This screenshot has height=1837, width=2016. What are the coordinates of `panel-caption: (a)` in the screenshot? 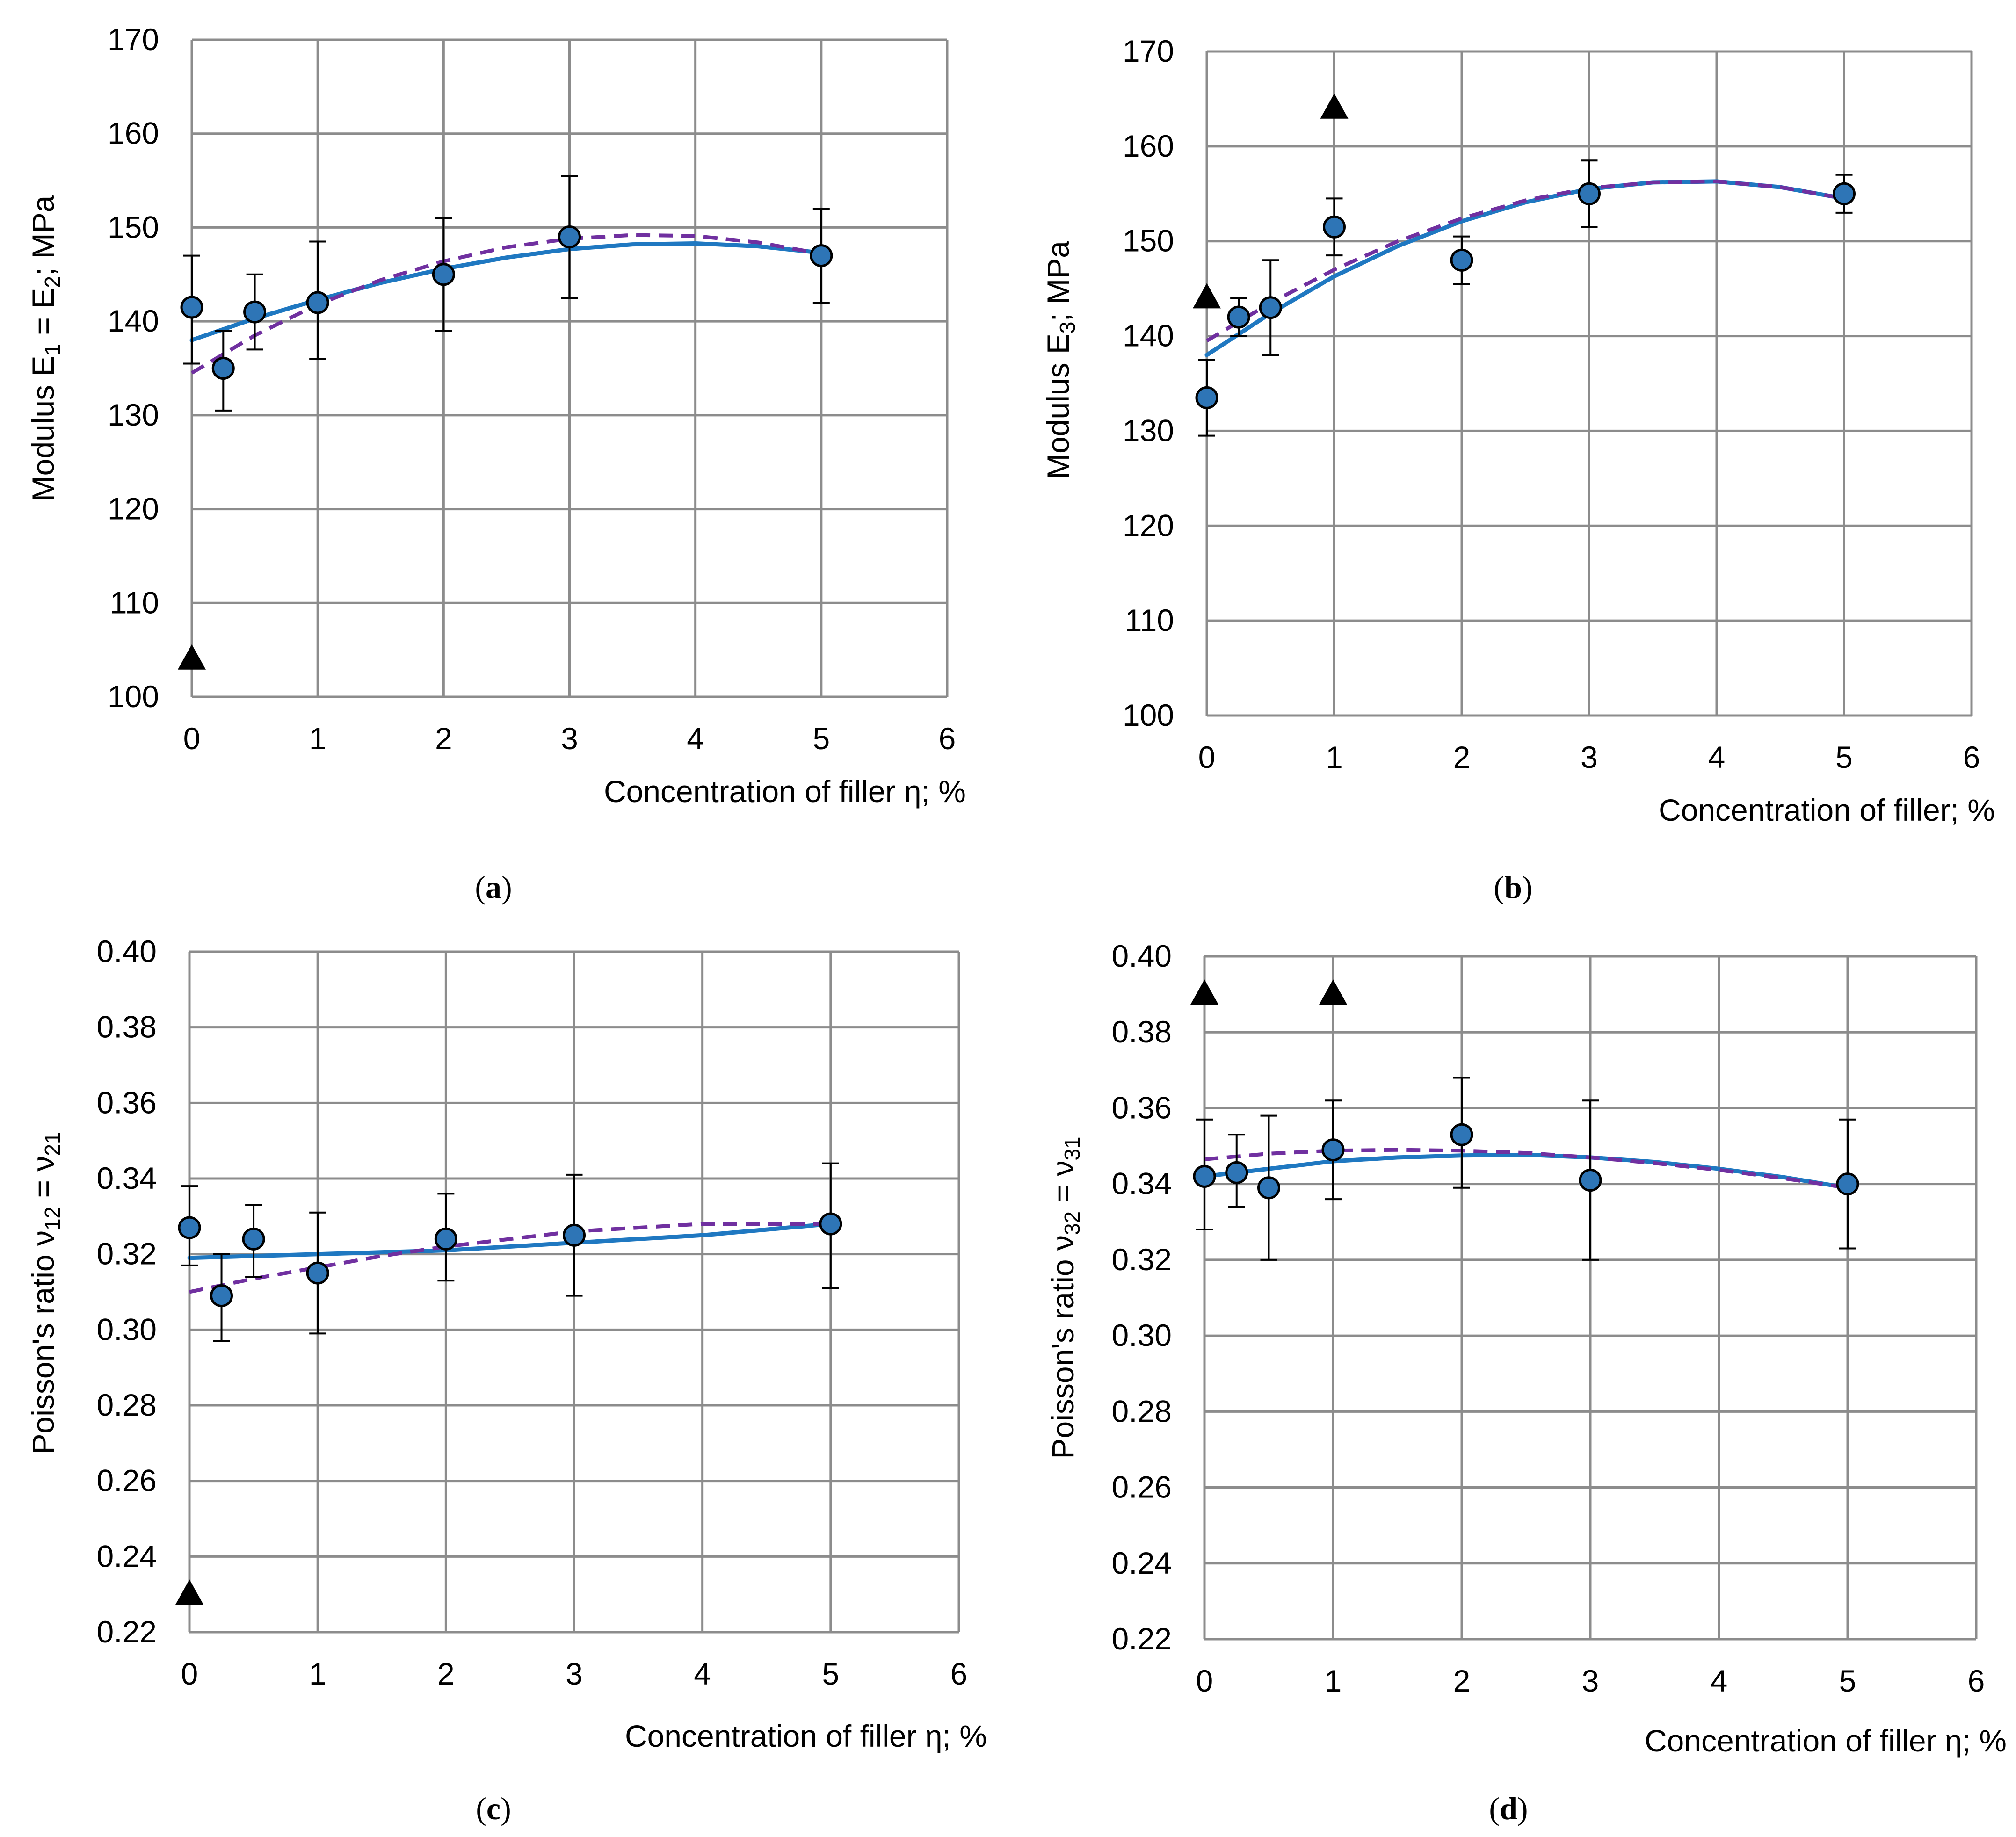 It's located at (494, 887).